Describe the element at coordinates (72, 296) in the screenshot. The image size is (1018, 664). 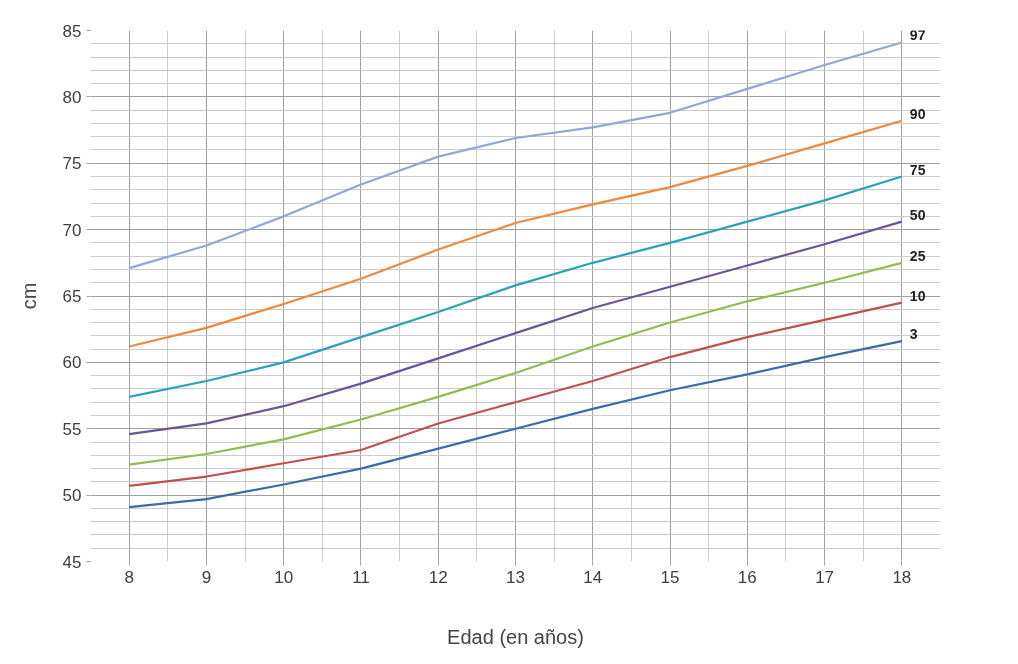
I see `y-tick-label: 65` at that location.